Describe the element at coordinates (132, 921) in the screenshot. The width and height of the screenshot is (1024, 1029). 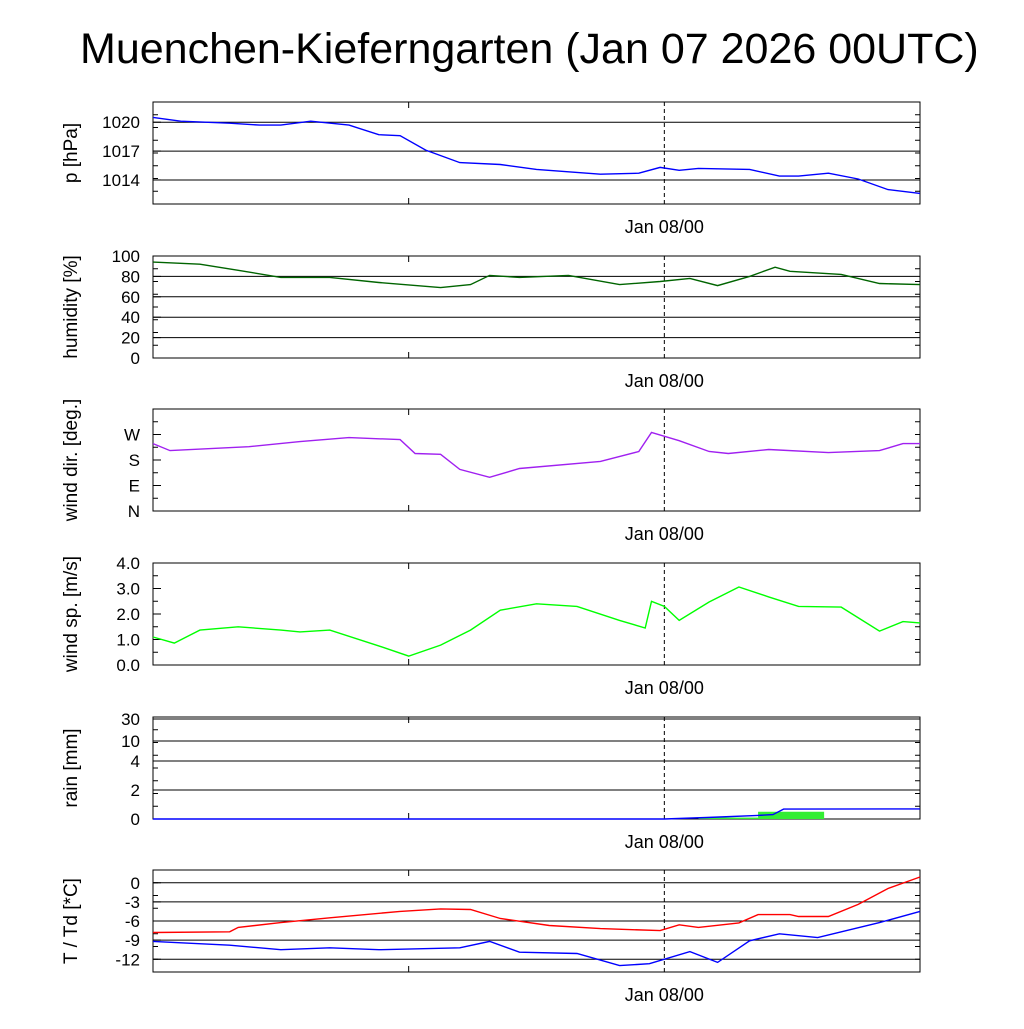
I see `y-tick-label: -6` at that location.